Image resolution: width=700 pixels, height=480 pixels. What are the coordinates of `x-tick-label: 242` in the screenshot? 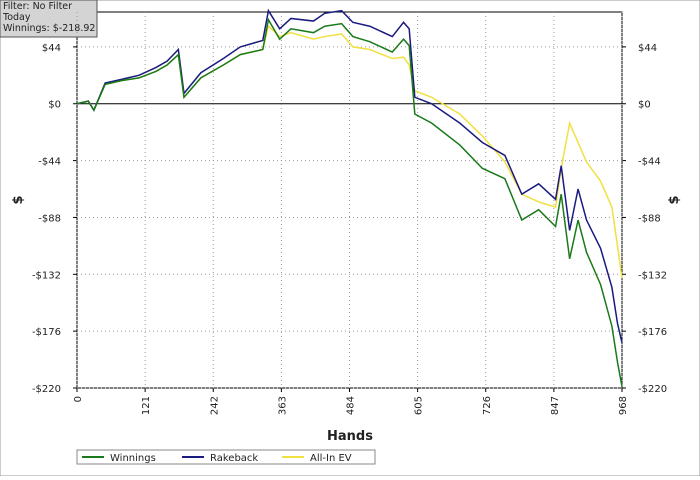 It's located at (214, 405).